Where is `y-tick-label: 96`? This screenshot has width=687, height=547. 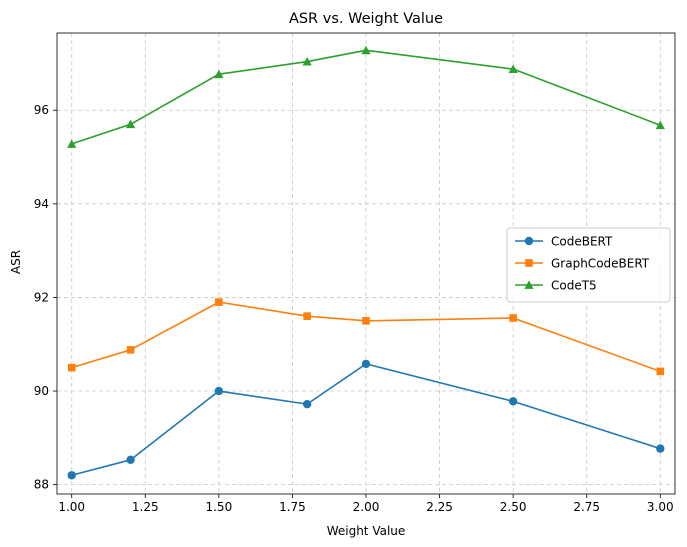 y-tick-label: 96 is located at coordinates (41, 110).